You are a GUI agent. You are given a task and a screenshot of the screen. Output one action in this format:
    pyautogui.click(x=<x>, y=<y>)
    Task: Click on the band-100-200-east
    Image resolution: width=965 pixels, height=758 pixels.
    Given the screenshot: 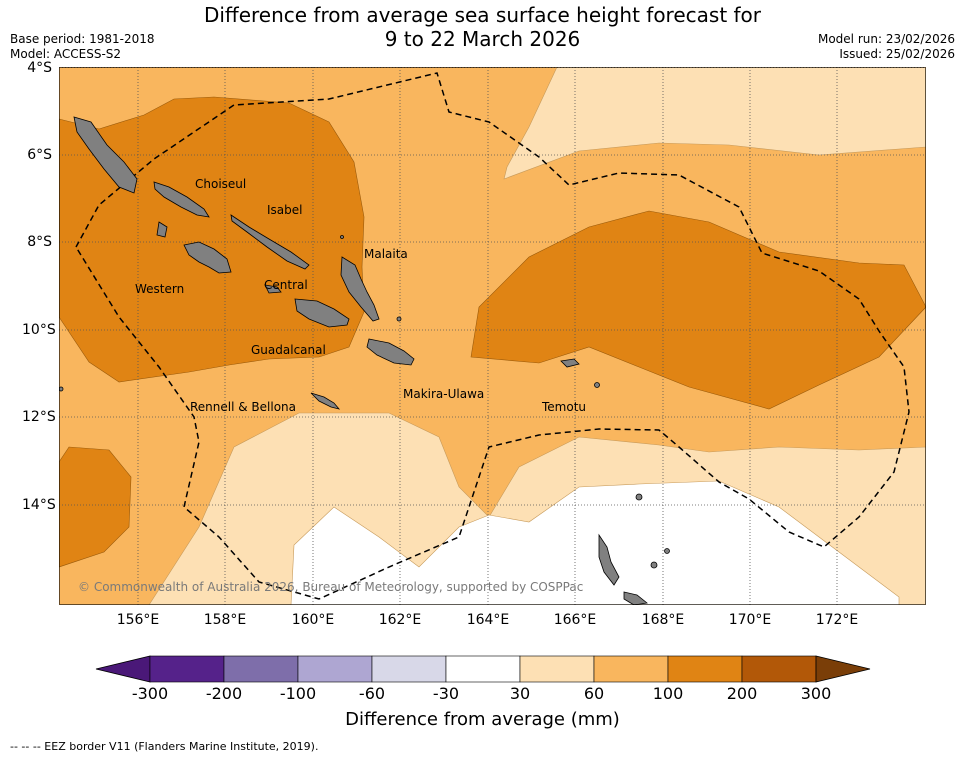 What is the action you would take?
    pyautogui.click(x=698, y=310)
    